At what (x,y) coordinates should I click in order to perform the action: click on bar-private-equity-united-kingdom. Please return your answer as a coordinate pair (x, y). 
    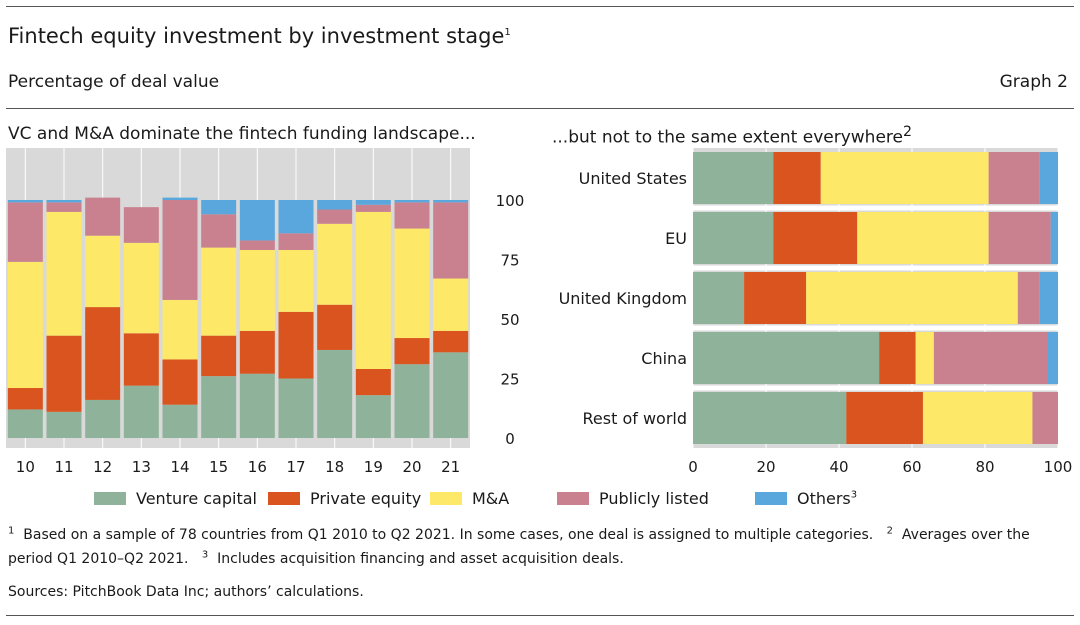
    Looking at the image, I should click on (775, 298).